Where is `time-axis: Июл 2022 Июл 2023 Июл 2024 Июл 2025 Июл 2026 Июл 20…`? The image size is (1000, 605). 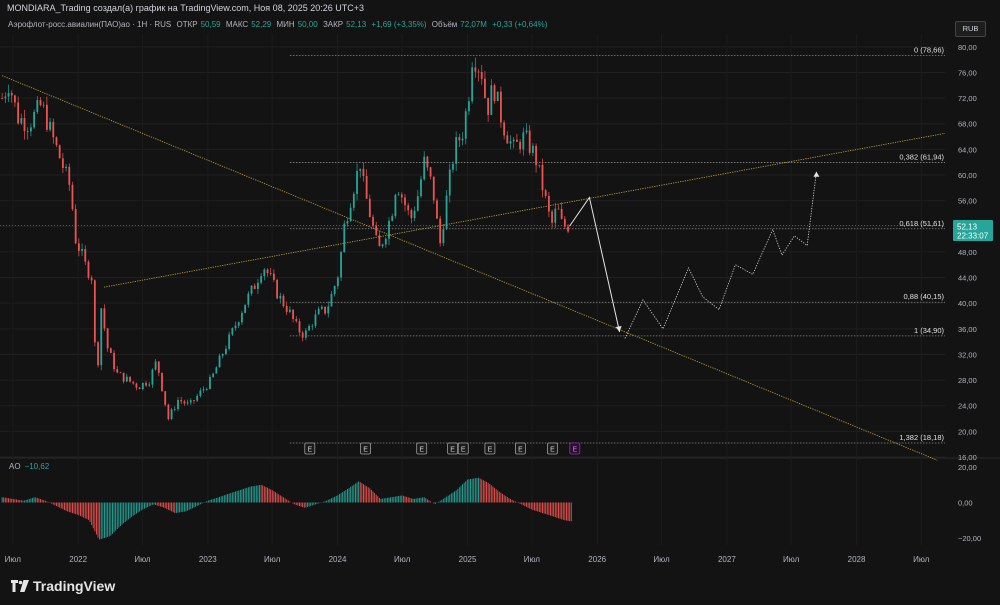 time-axis: Июл 2022 Июл 2023 Июл 2024 Июл 2025 Июл 2026 Июл 20… is located at coordinates (467, 559).